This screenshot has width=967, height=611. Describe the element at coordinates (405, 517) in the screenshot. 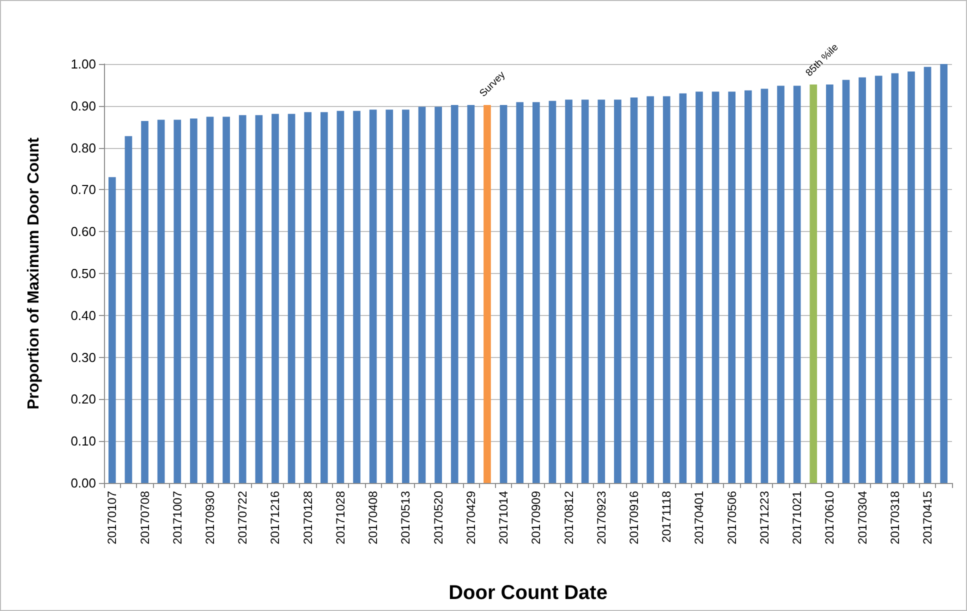

I see `x-tick-label: 20170513` at that location.